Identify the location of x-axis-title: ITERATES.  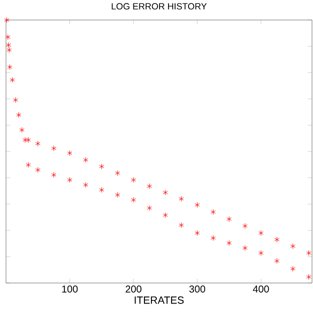
(159, 300).